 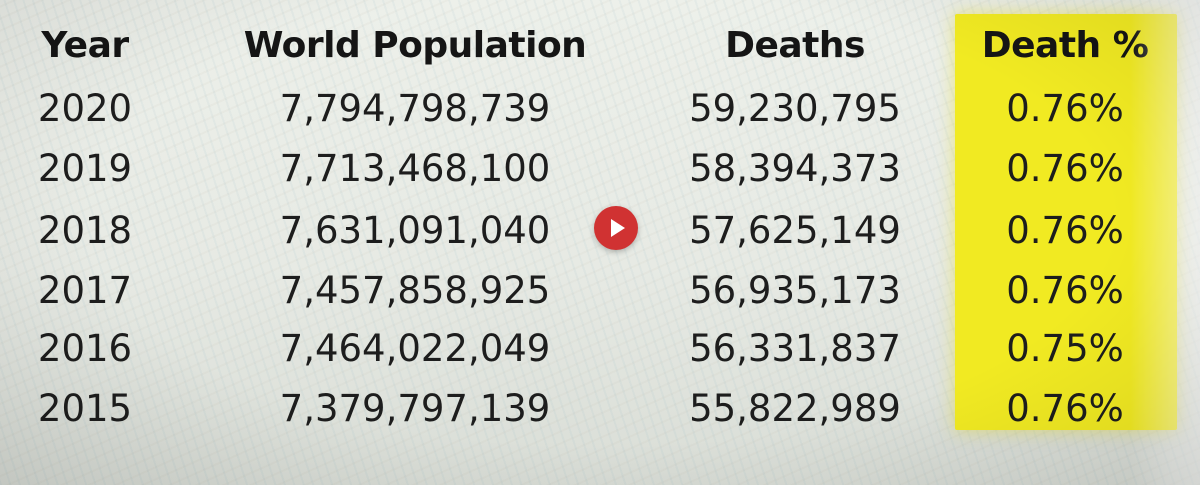 I want to click on cell-deaths: 59,230,795, so click(x=795, y=108).